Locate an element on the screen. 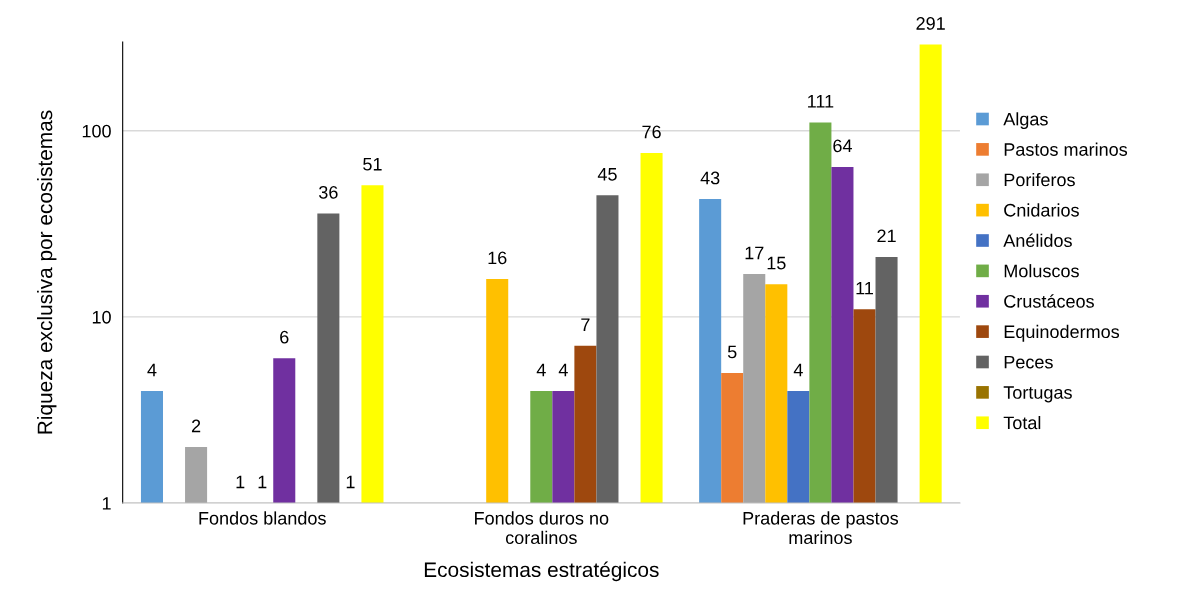 The height and width of the screenshot is (609, 1191). x-tick-label: Praderas de pastos marinos is located at coordinates (821, 528).